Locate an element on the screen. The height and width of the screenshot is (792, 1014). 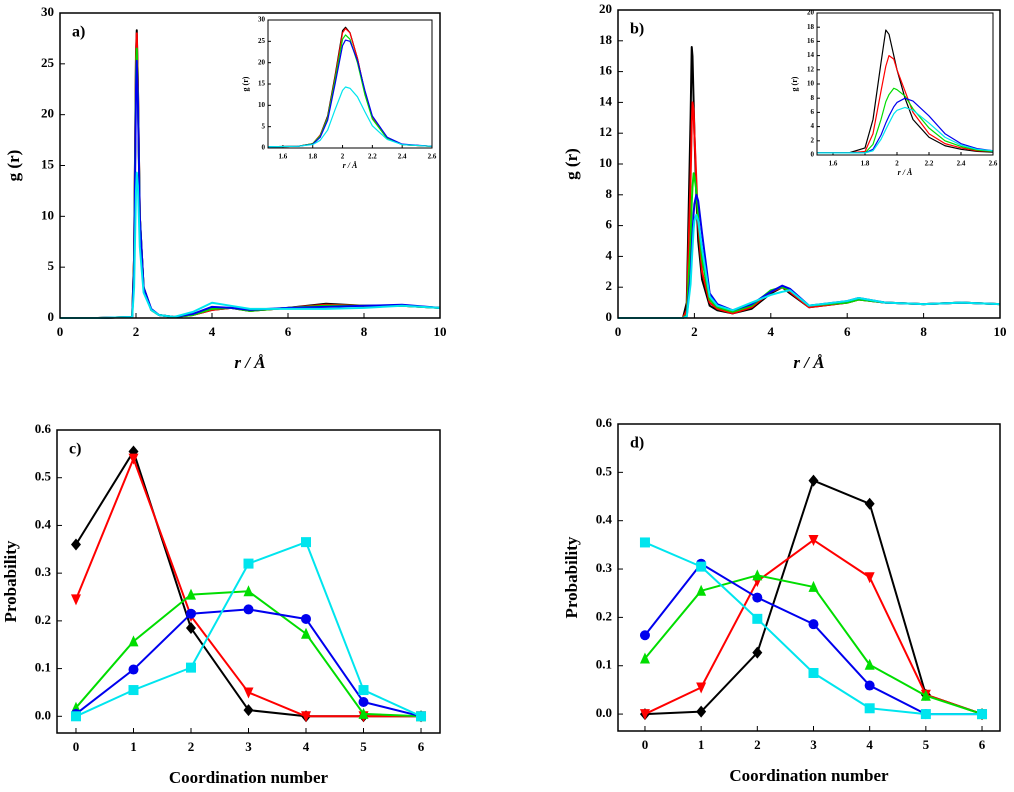
x-tick-label: 2.2 is located at coordinates (372, 157).